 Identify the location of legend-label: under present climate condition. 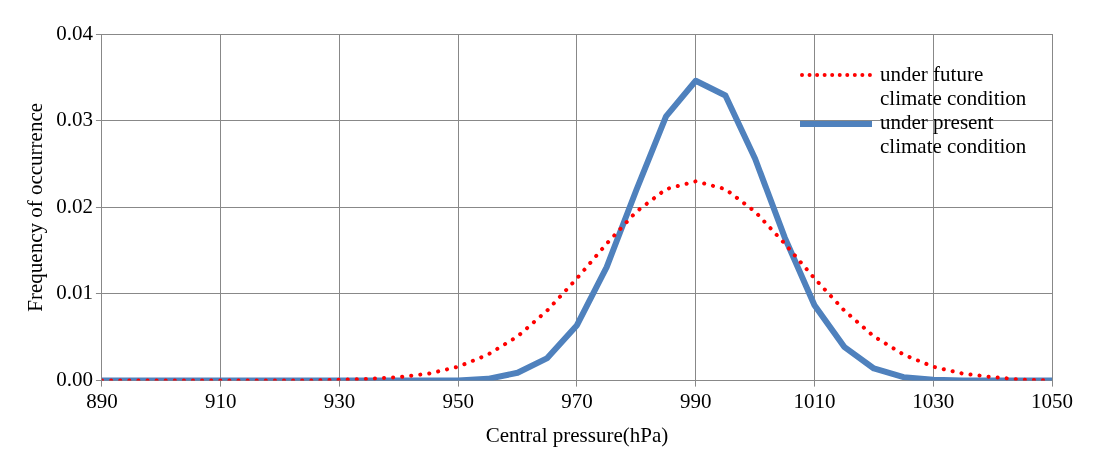
(954, 134).